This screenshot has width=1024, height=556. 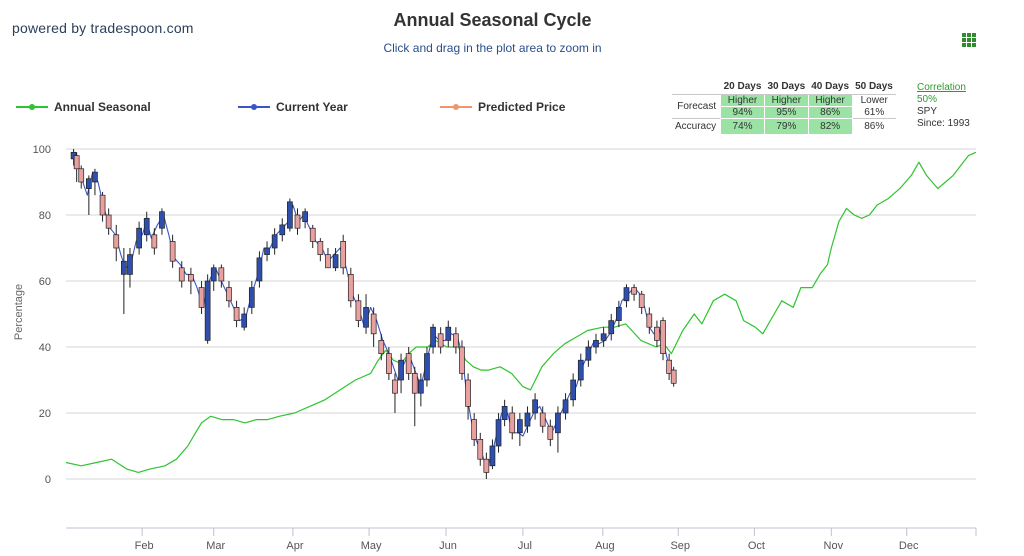 I want to click on x-tick-label: Sep, so click(x=680, y=546).